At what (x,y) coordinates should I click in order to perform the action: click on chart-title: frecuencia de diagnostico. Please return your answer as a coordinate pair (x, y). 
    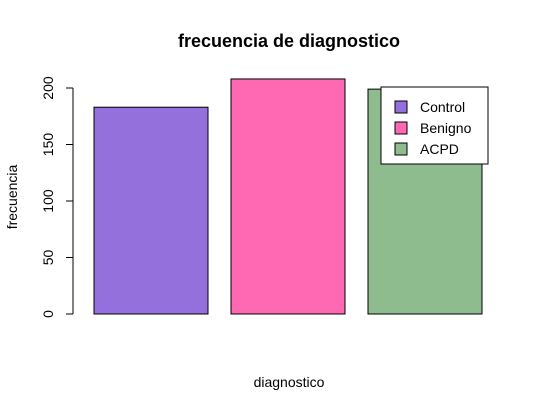
    Looking at the image, I should click on (289, 41).